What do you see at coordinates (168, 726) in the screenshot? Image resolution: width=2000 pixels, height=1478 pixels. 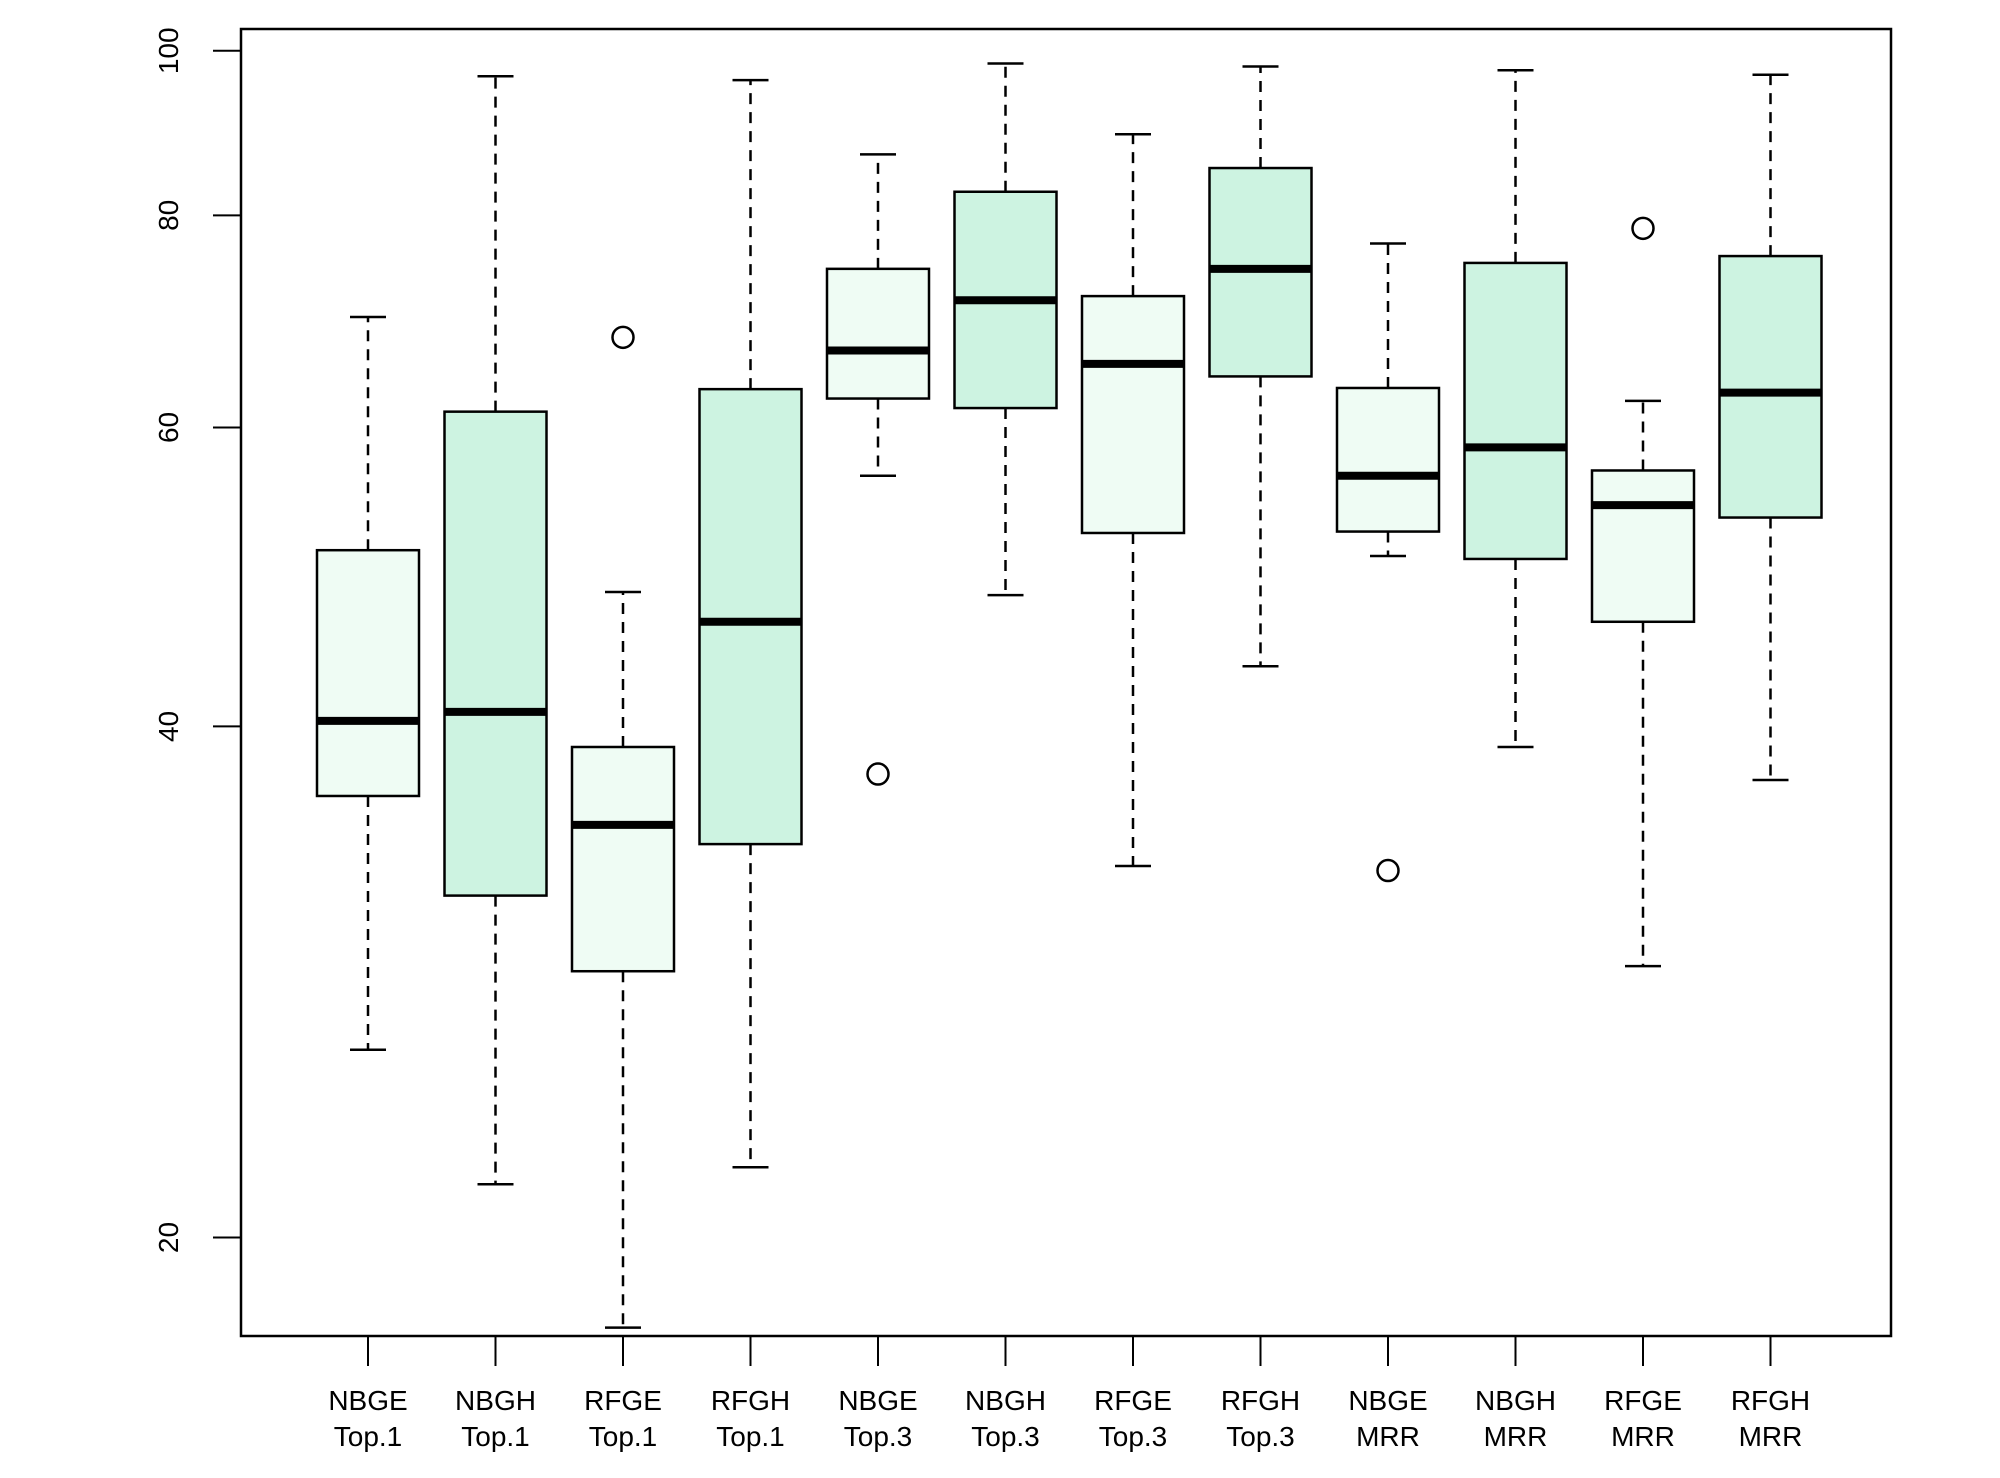 I see `y-tick-label: 40` at bounding box center [168, 726].